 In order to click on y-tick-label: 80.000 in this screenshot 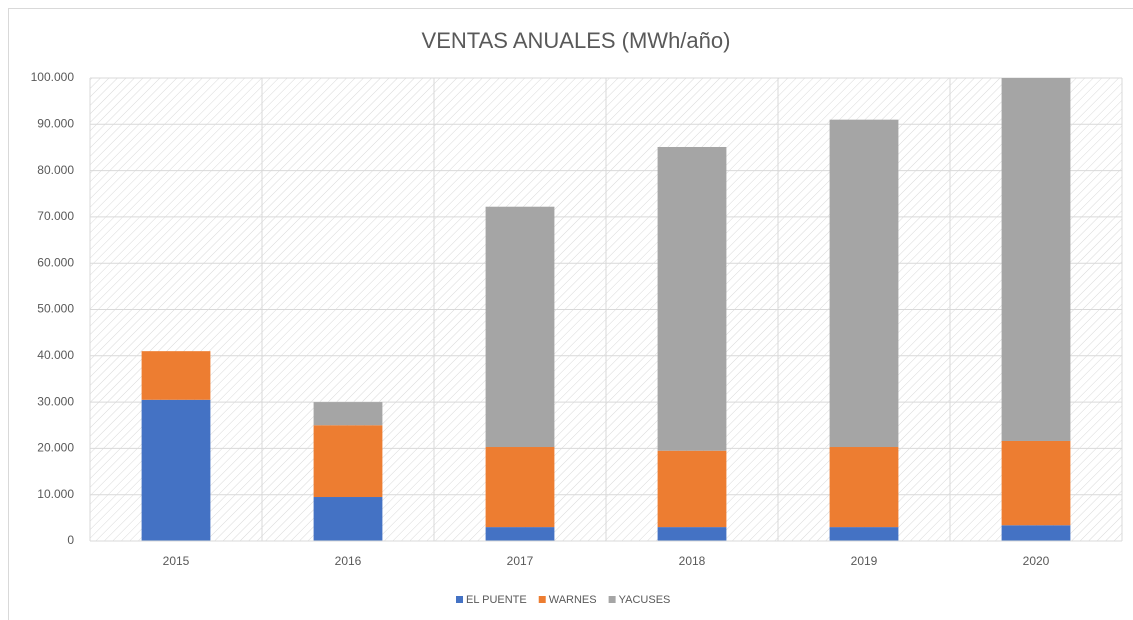, I will do `click(55, 170)`.